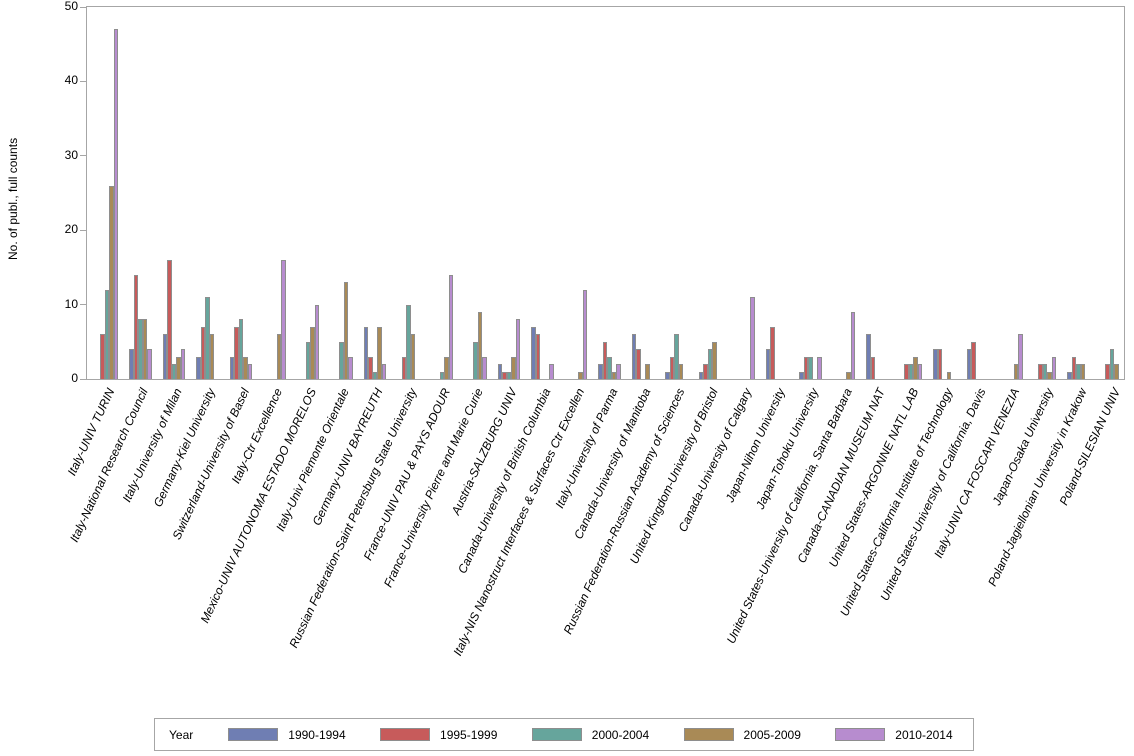 The width and height of the screenshot is (1134, 756). I want to click on legend-entry: 1995-1999, so click(449, 735).